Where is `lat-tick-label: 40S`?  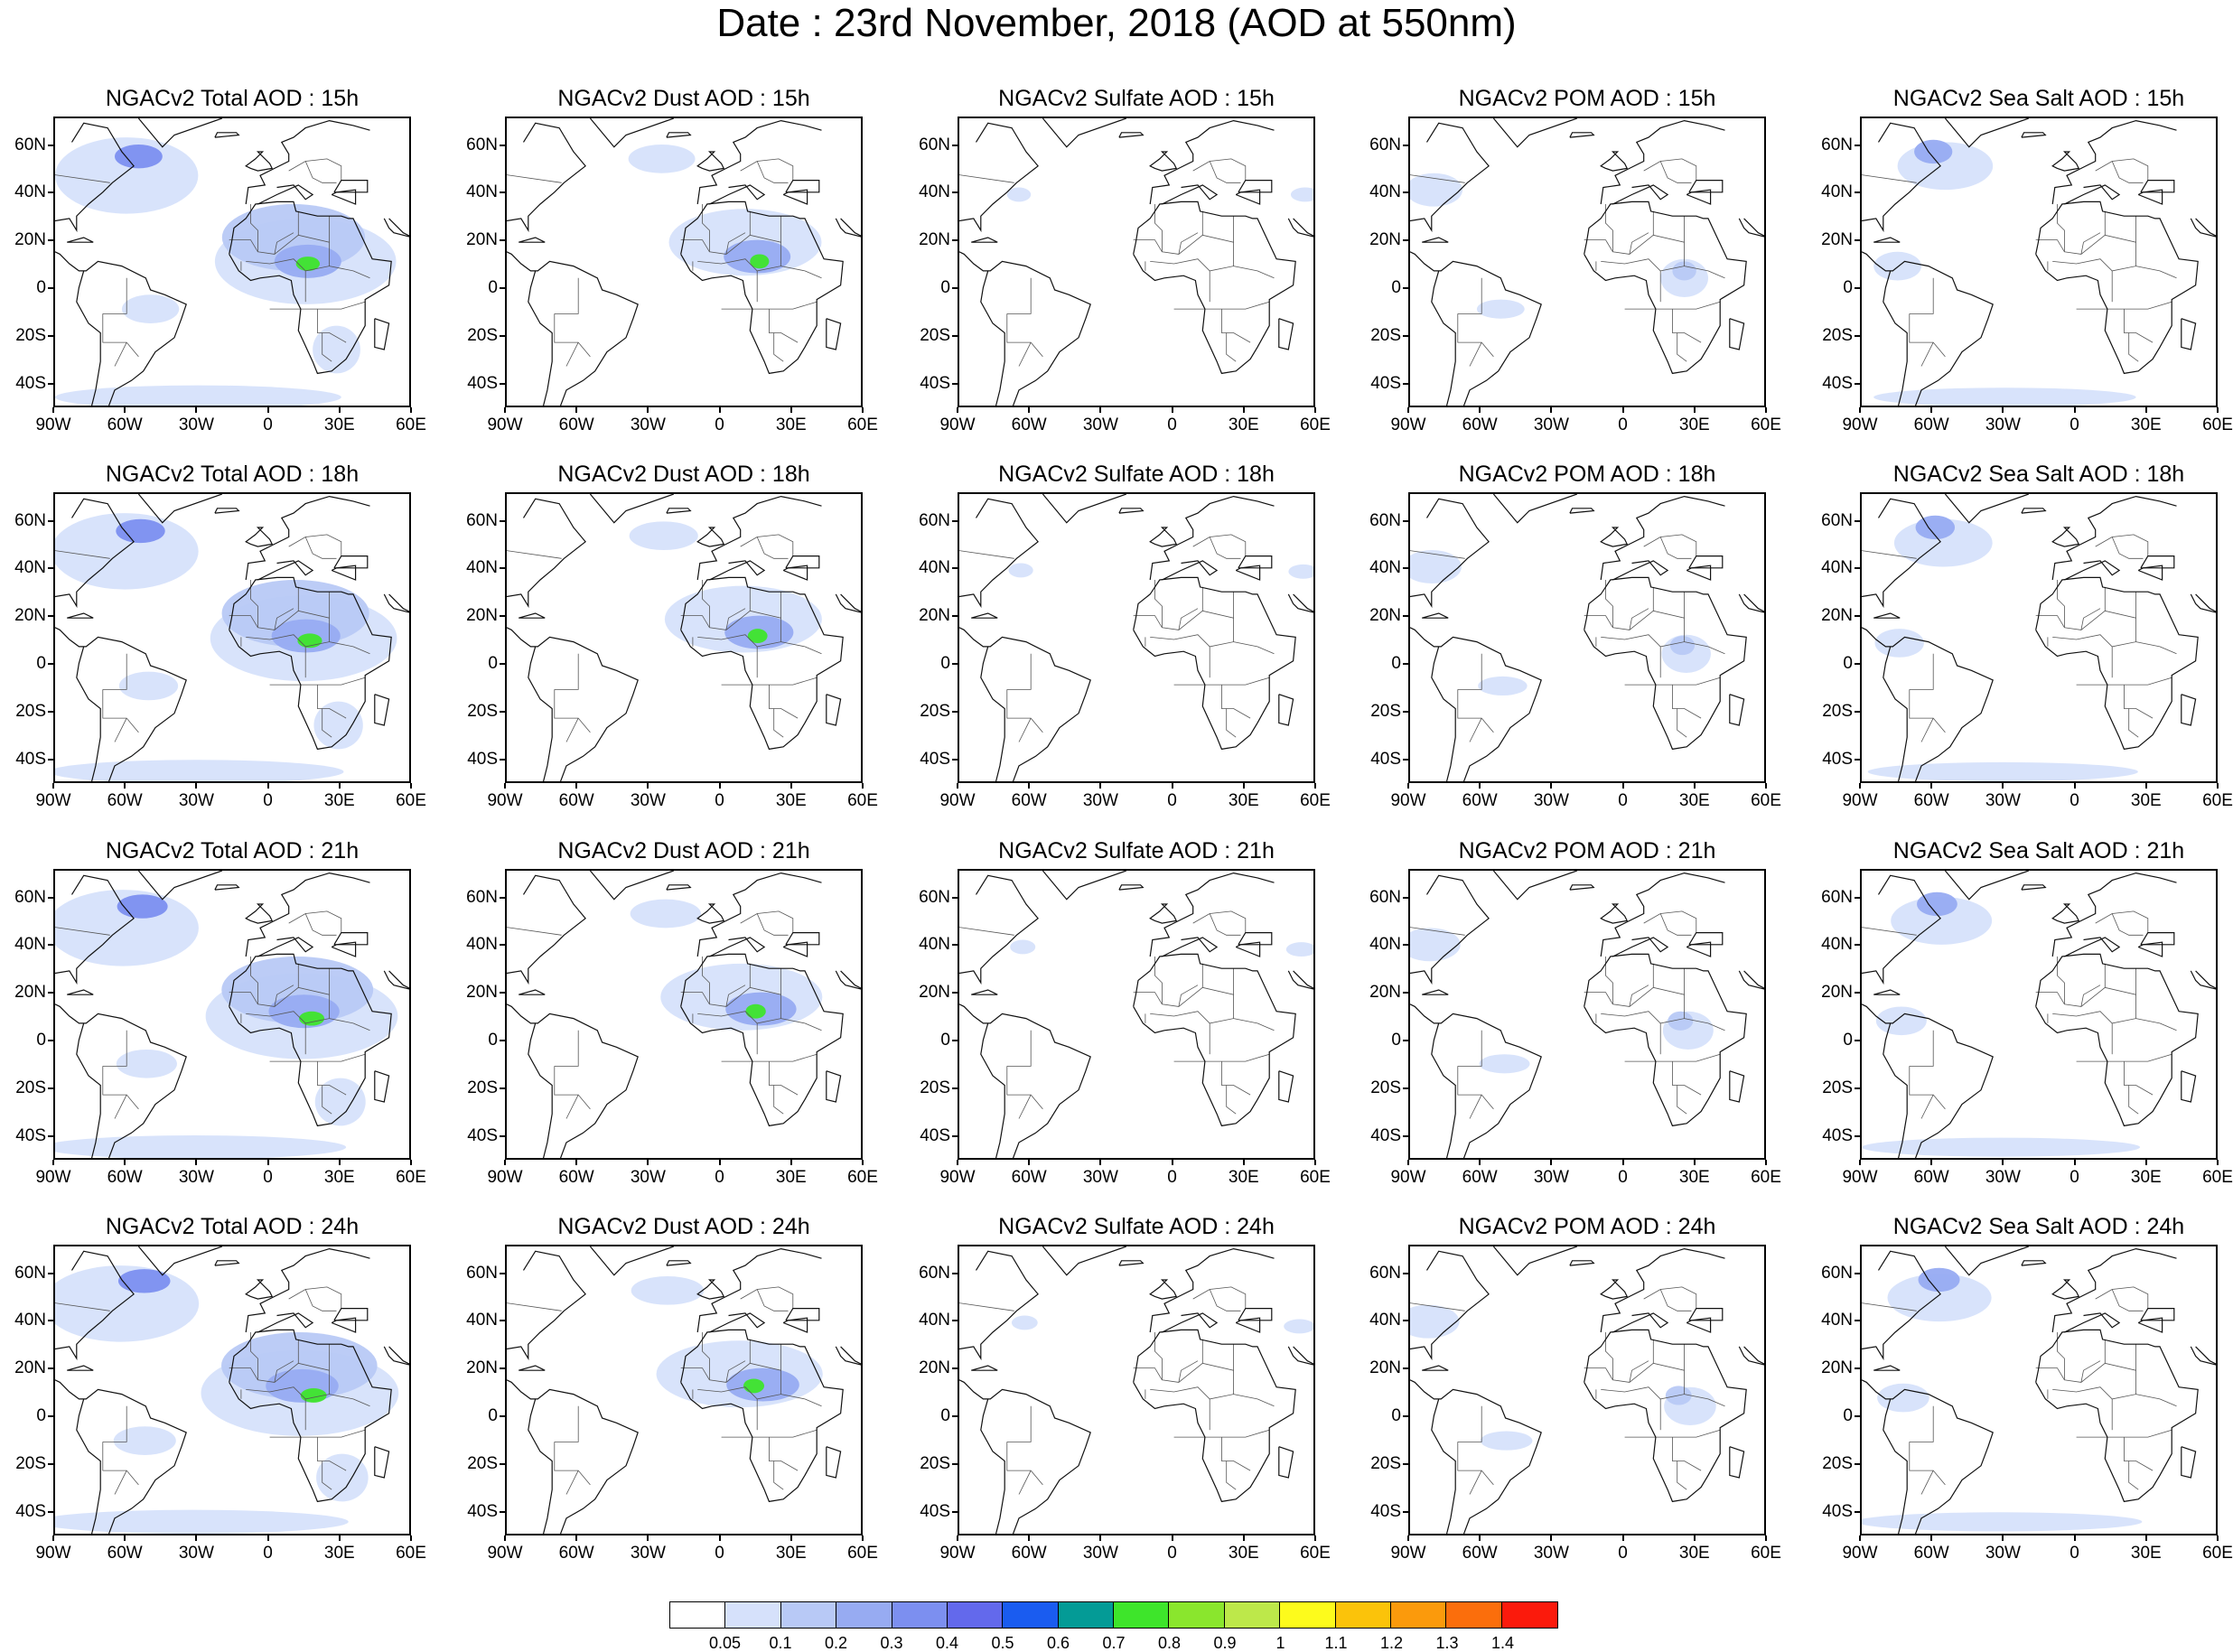
lat-tick-label: 40S is located at coordinates (482, 1135).